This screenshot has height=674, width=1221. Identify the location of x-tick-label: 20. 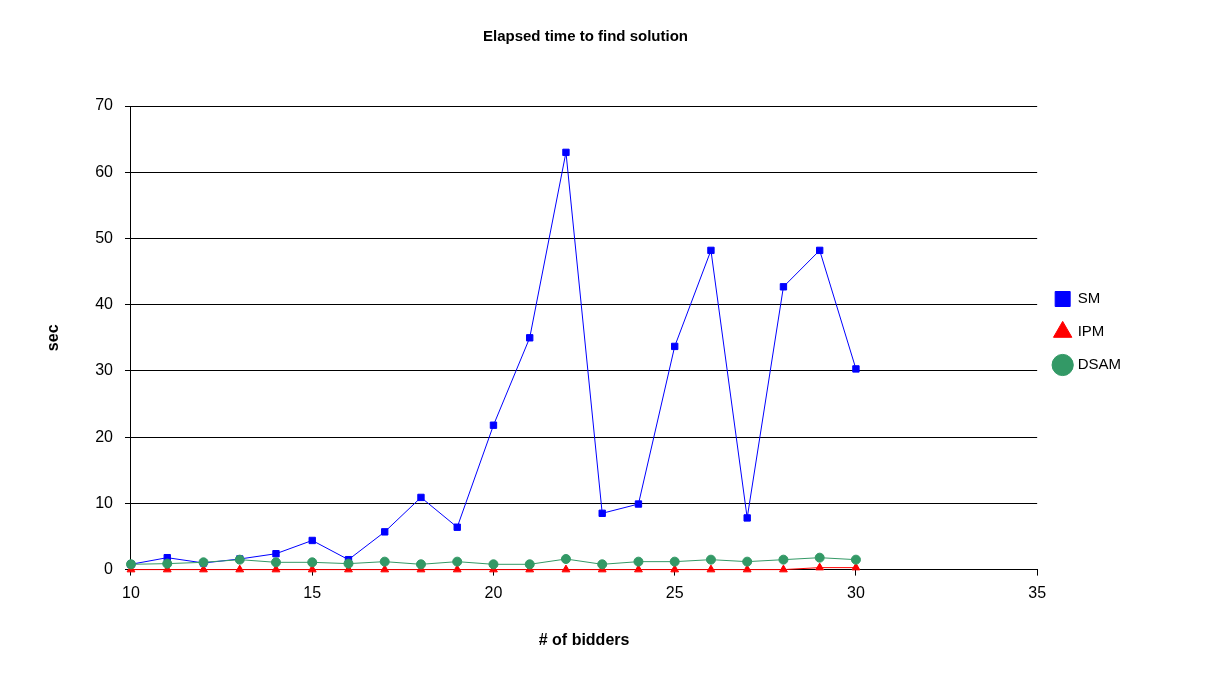
(493, 592).